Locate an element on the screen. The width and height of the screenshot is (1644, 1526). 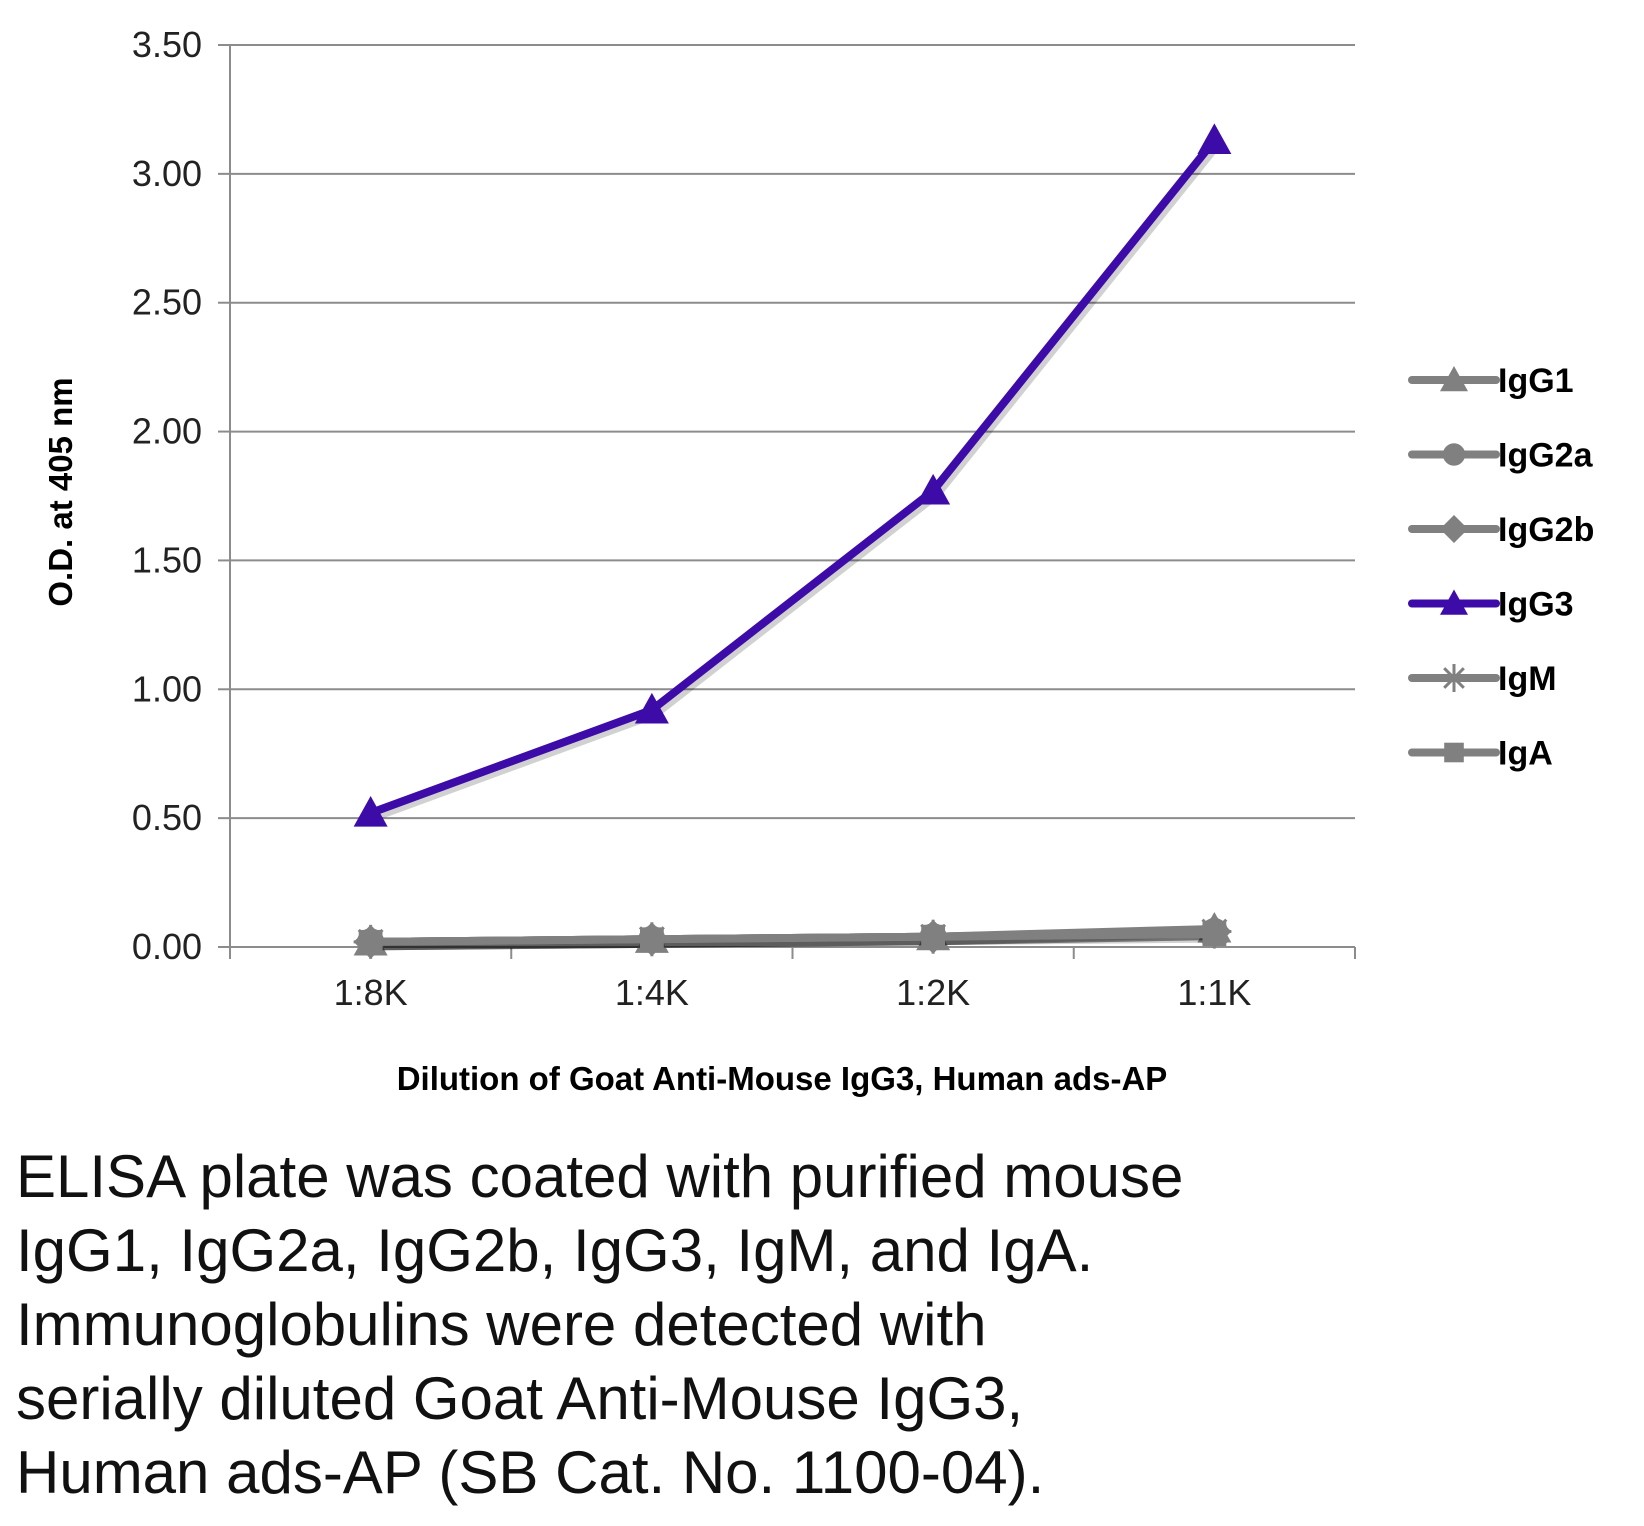
y-axis-title: O.D. at 405 nm is located at coordinates (60, 491).